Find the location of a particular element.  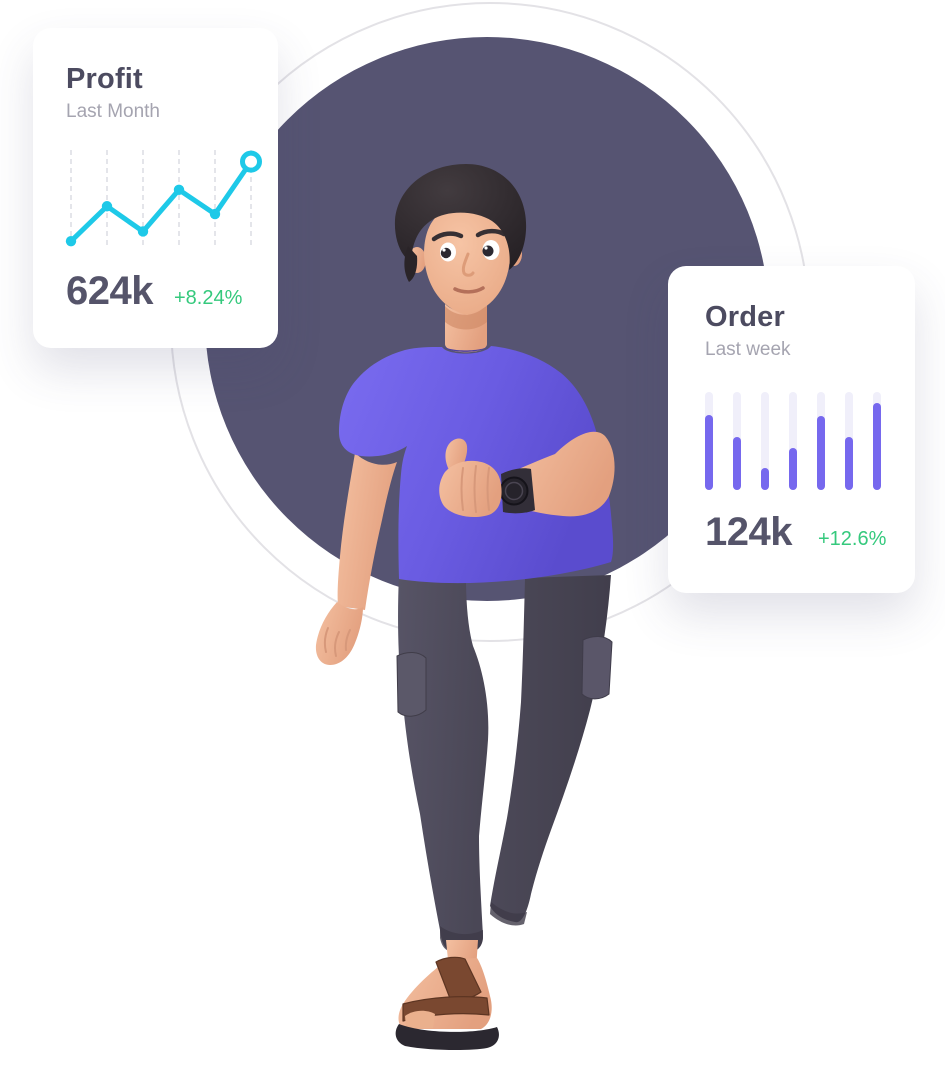

character-thumbs-up-arm is located at coordinates (527, 474).